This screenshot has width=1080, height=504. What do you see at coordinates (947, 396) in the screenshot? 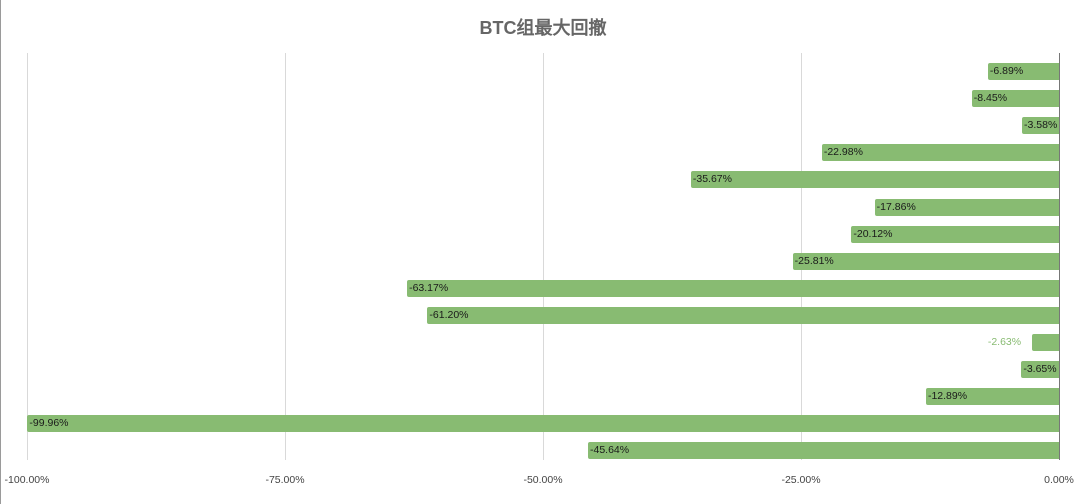
I see `bar-value-label: -12.89%` at bounding box center [947, 396].